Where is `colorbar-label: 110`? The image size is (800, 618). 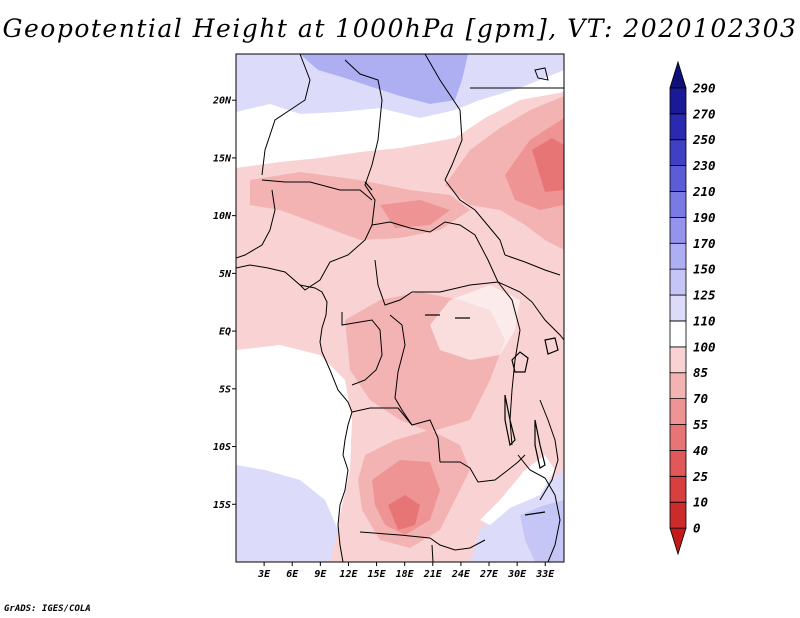 colorbar-label: 110 is located at coordinates (704, 320).